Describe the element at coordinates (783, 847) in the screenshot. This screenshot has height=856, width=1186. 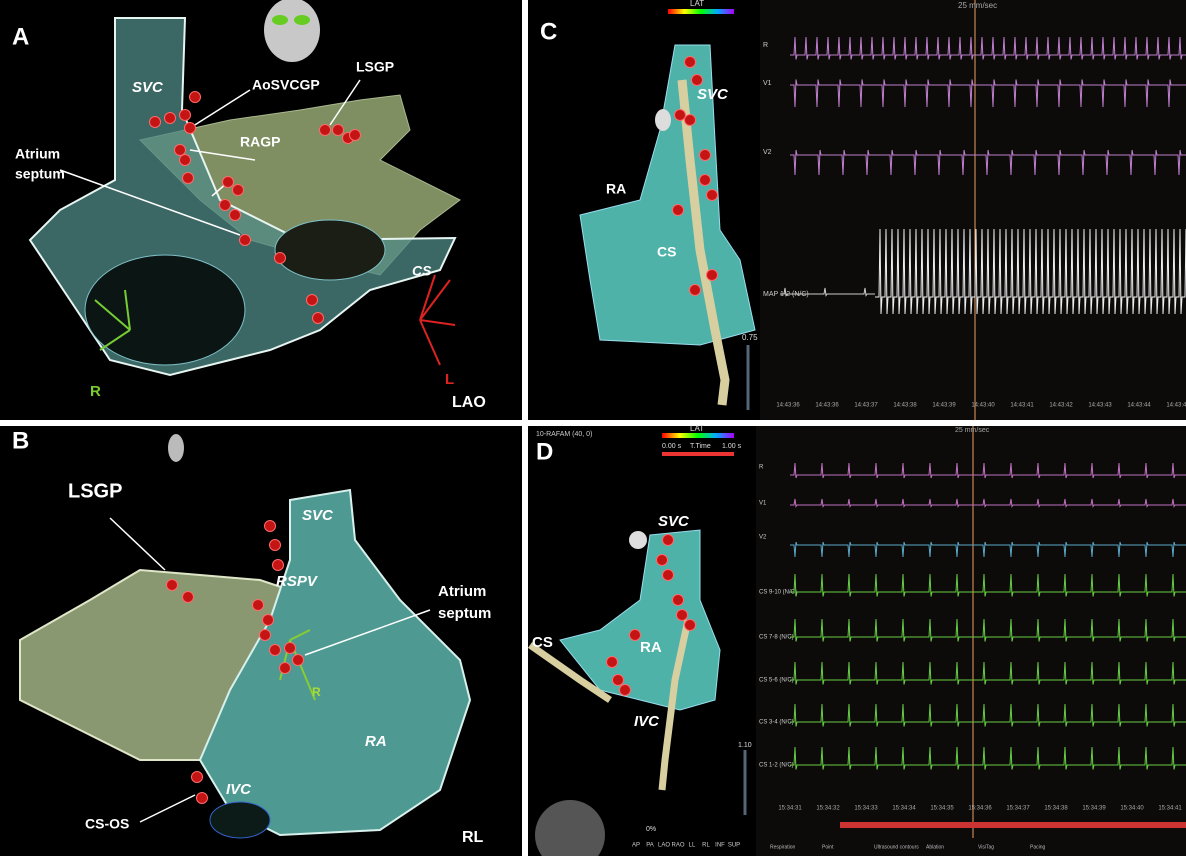
I see `label: Respiration` at that location.